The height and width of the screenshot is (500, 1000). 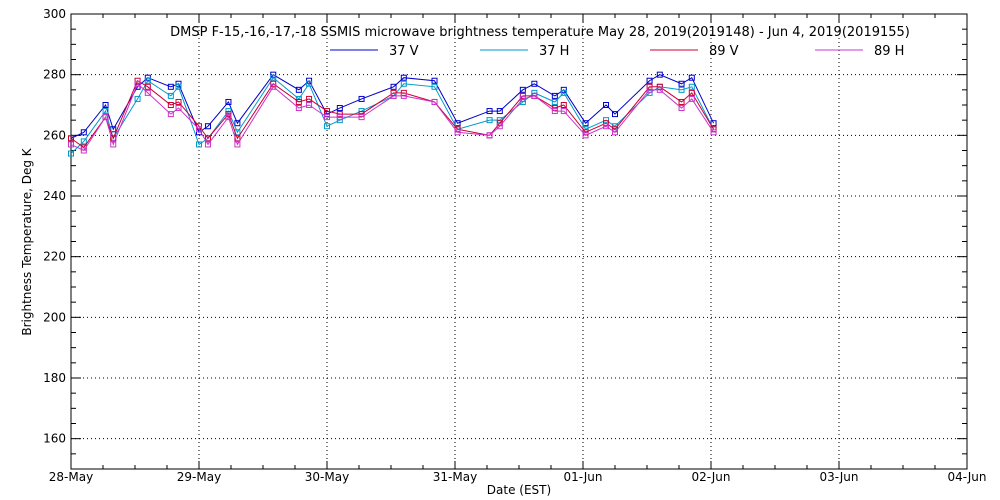 What do you see at coordinates (54, 317) in the screenshot?
I see `y-tick-label: 200` at bounding box center [54, 317].